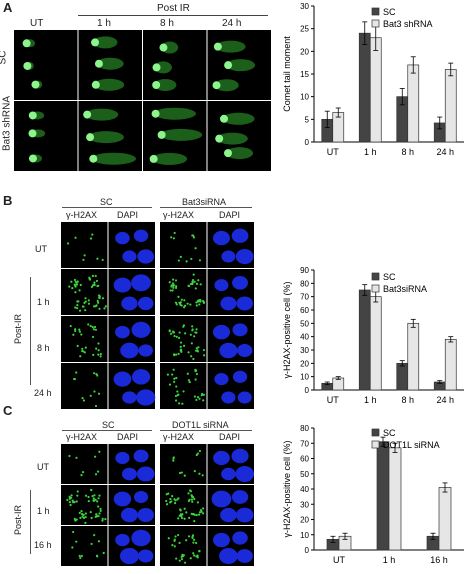 Image resolution: width=474 pixels, height=574 pixels. Describe the element at coordinates (375, 276) in the screenshot. I see `legend-swatch` at that location.